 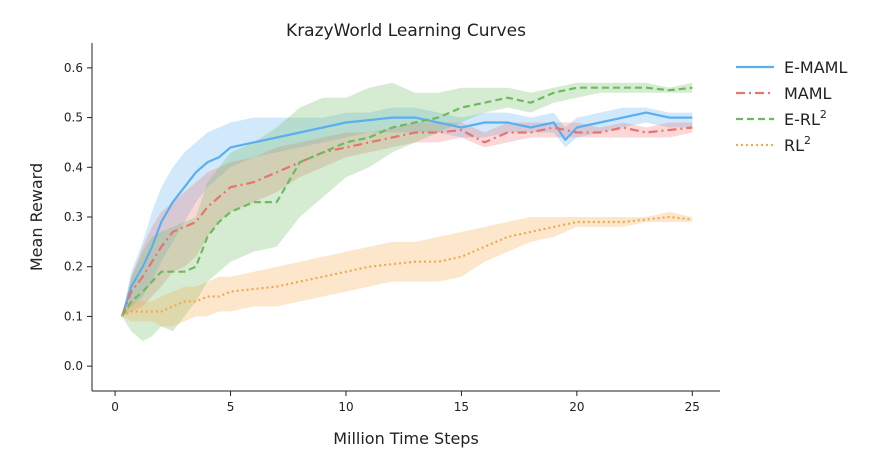 What do you see at coordinates (231, 407) in the screenshot?
I see `x-tick-label: 5` at bounding box center [231, 407].